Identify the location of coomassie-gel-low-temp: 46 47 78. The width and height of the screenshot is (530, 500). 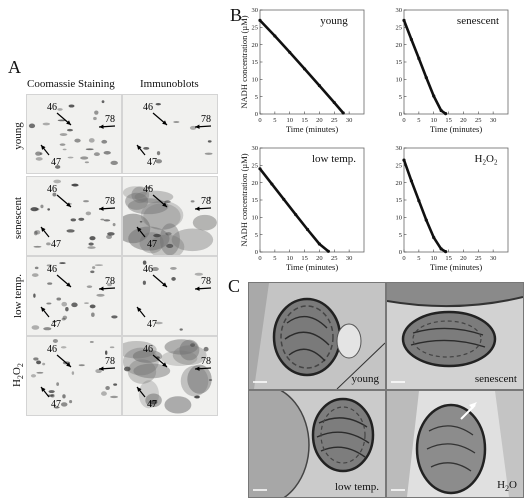
(74, 296).